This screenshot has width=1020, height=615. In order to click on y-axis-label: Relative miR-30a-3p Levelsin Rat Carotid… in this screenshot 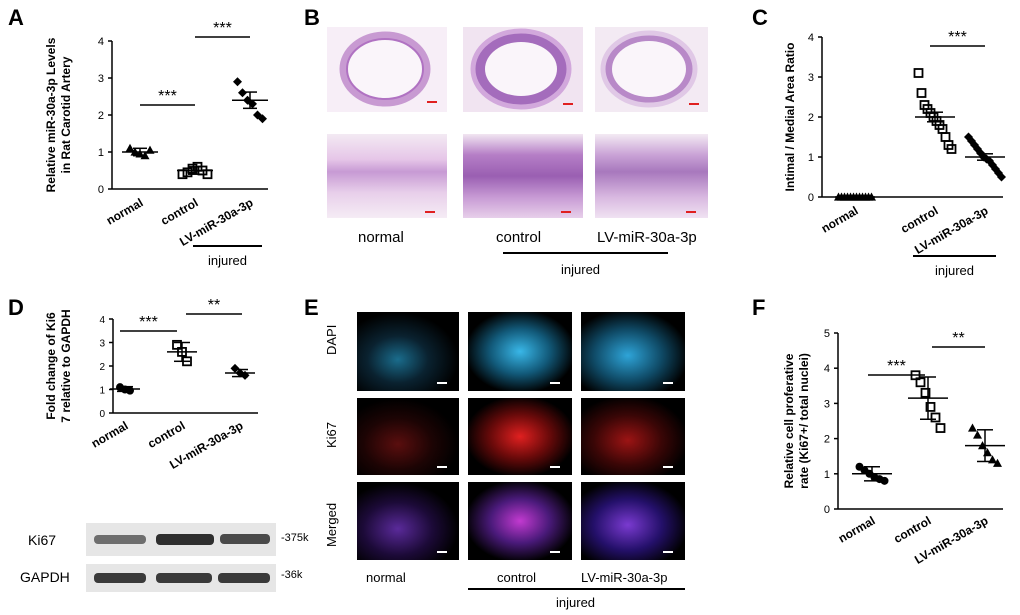, I will do `click(58, 114)`.